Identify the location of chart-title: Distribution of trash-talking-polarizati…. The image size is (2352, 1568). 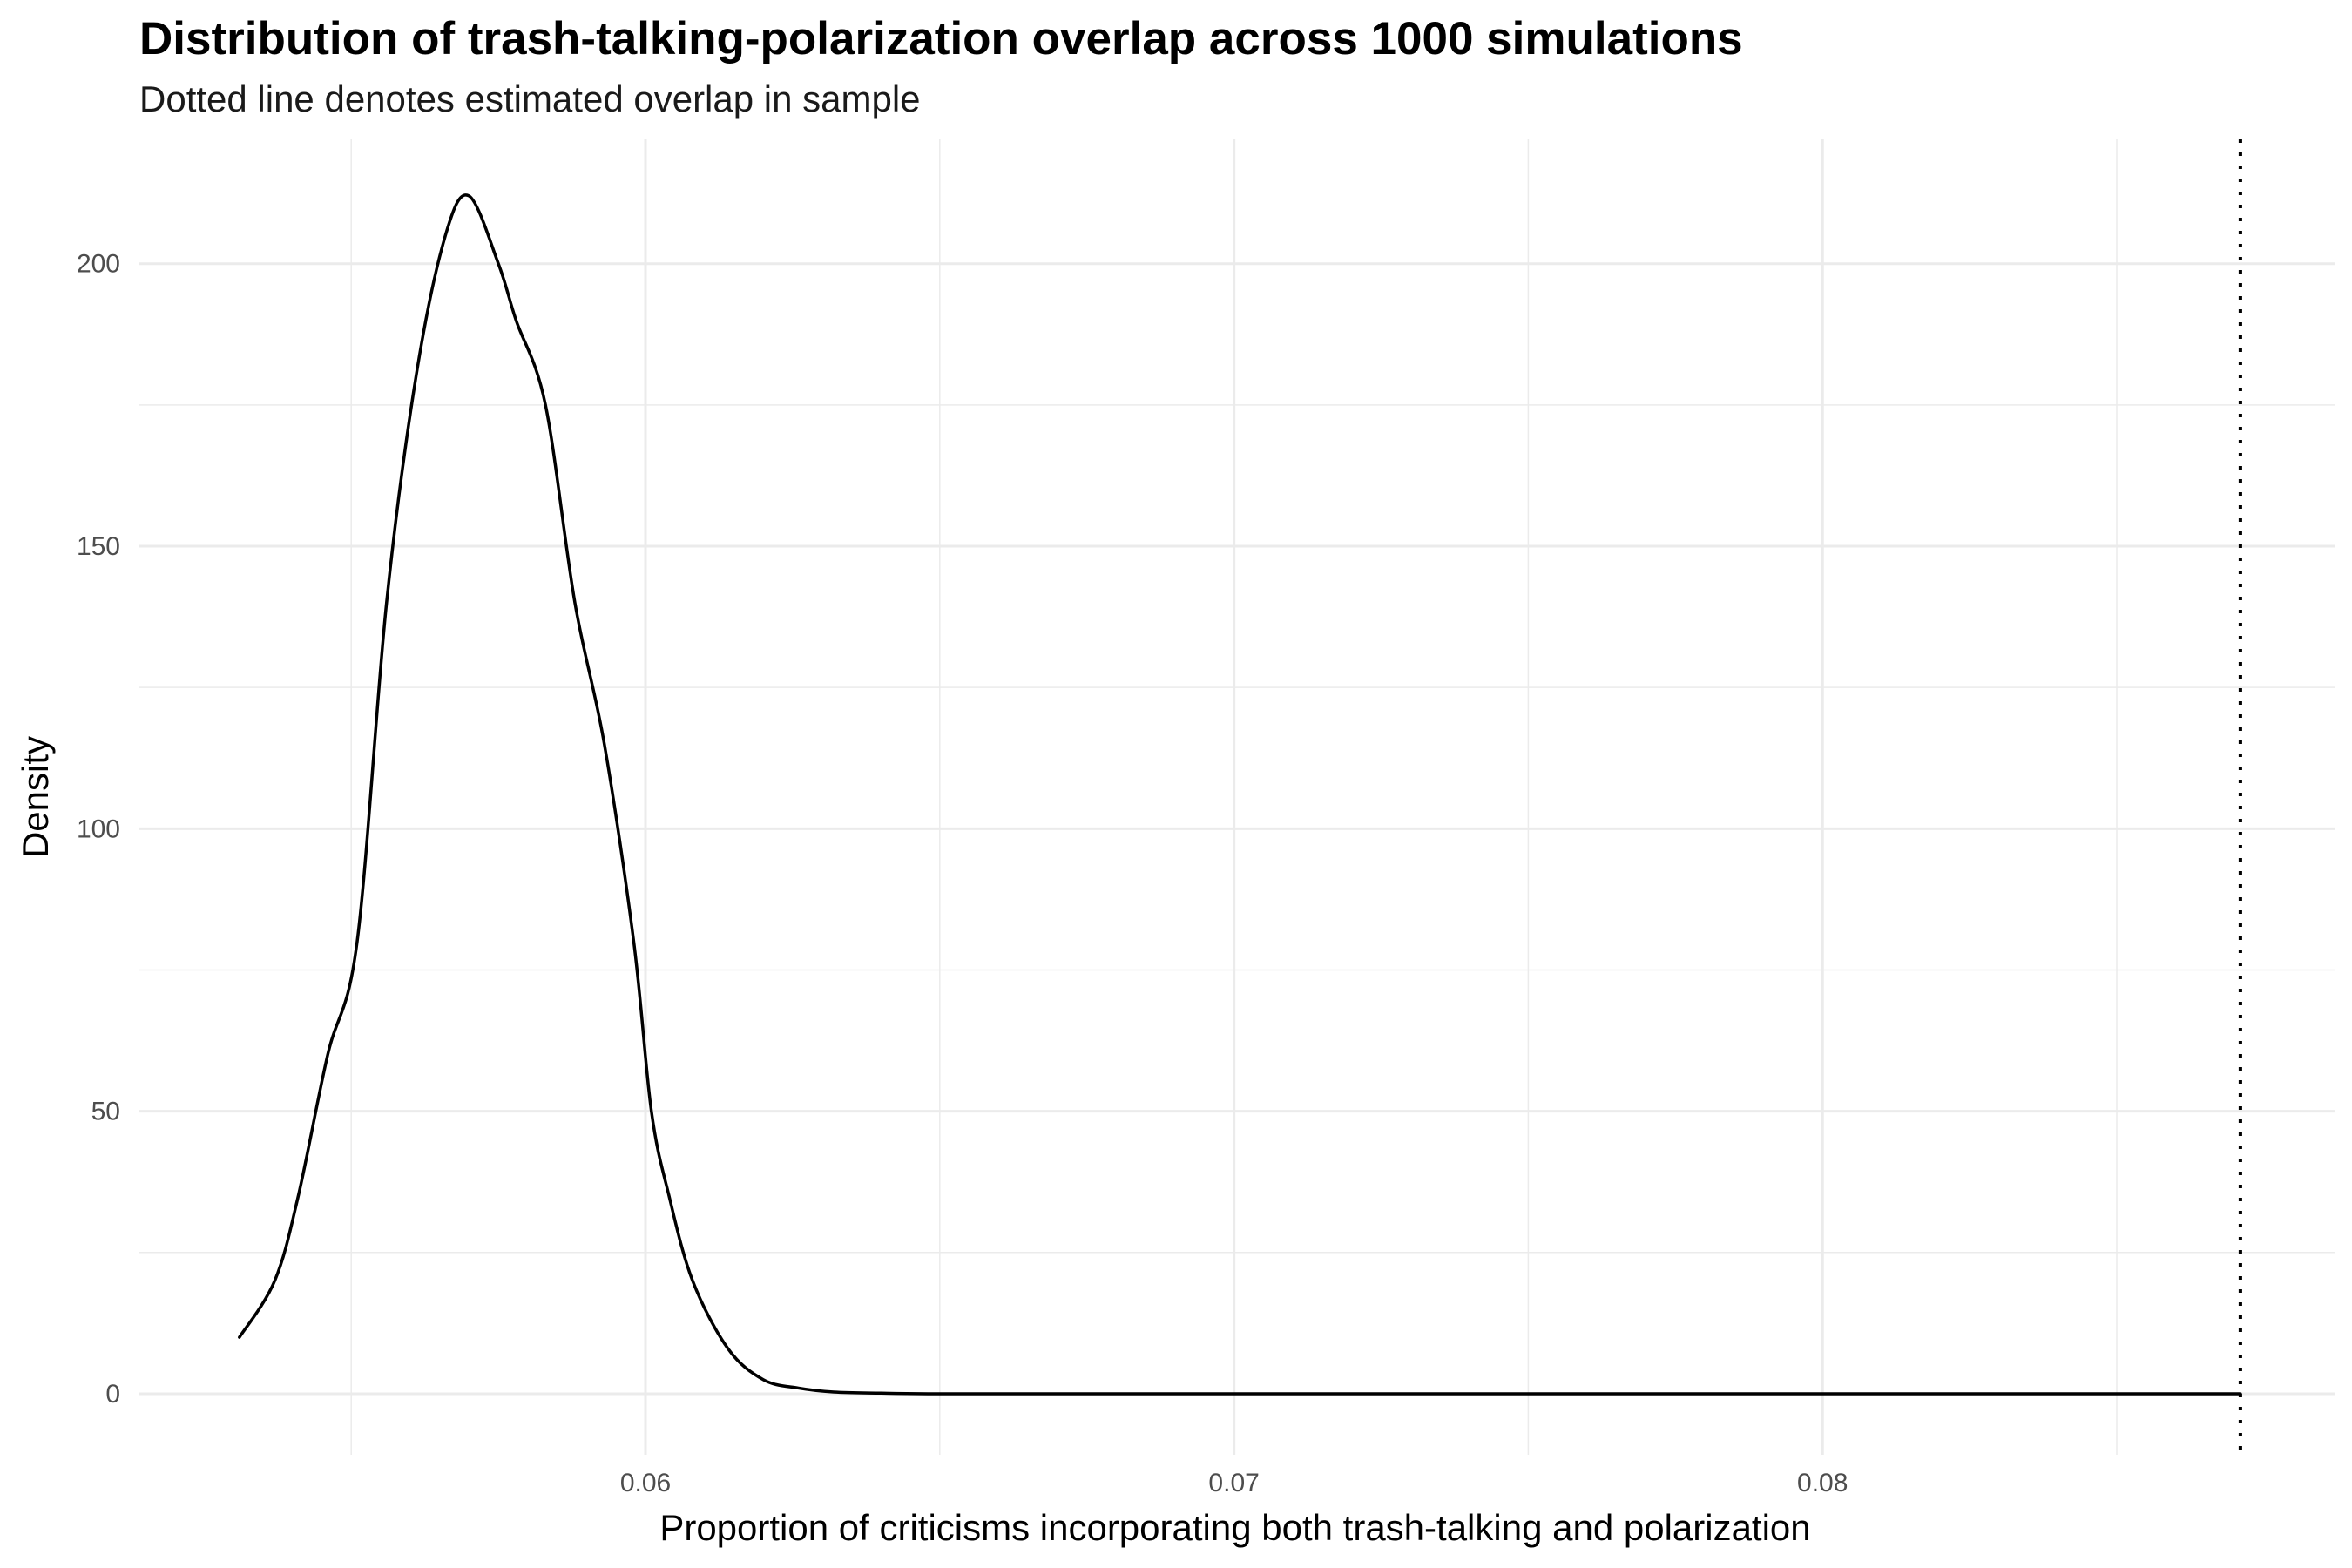
(941, 38).